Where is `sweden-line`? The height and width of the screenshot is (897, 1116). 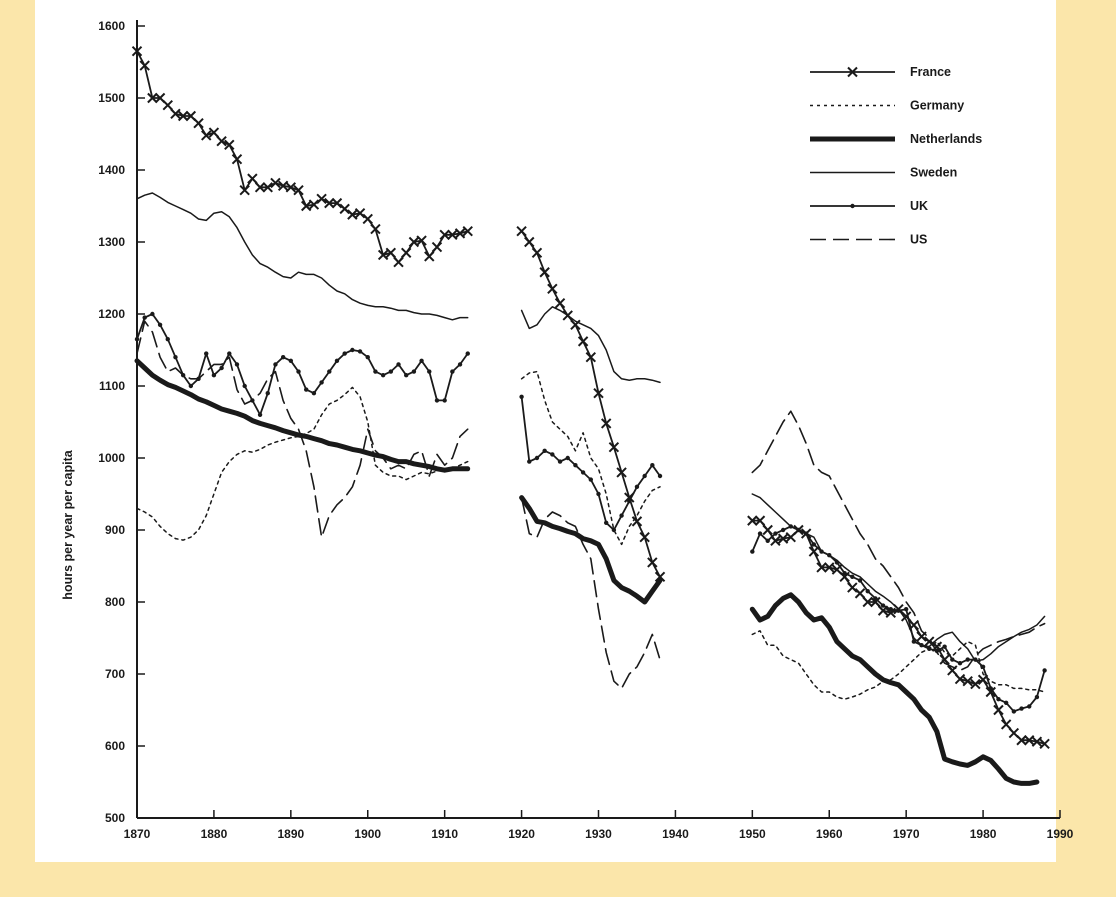
sweden-line is located at coordinates (898, 577).